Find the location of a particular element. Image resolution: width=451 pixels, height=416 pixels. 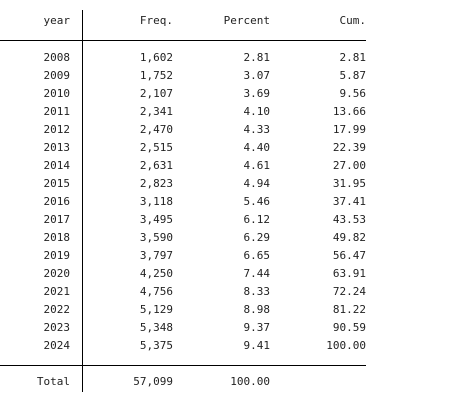

table-cell: 2,515 is located at coordinates (156, 147).